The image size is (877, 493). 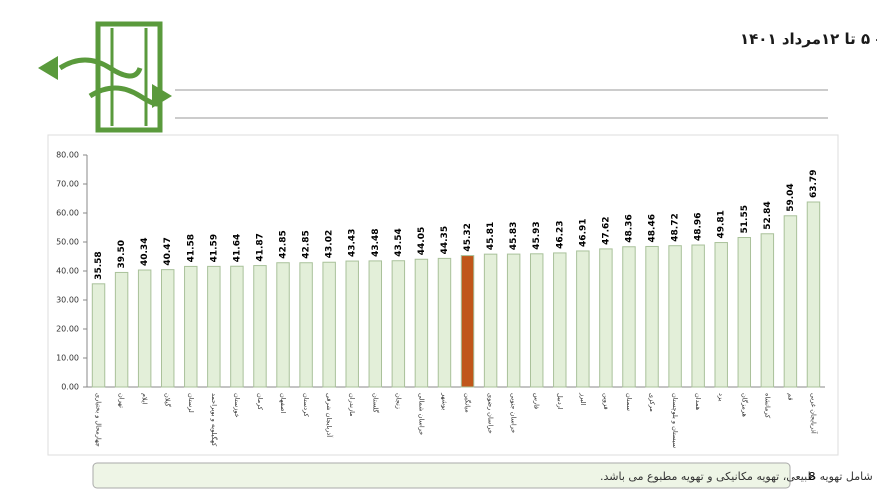 What do you see at coordinates (629, 402) in the screenshot?
I see `x-tick-label: سمنان` at bounding box center [629, 402].